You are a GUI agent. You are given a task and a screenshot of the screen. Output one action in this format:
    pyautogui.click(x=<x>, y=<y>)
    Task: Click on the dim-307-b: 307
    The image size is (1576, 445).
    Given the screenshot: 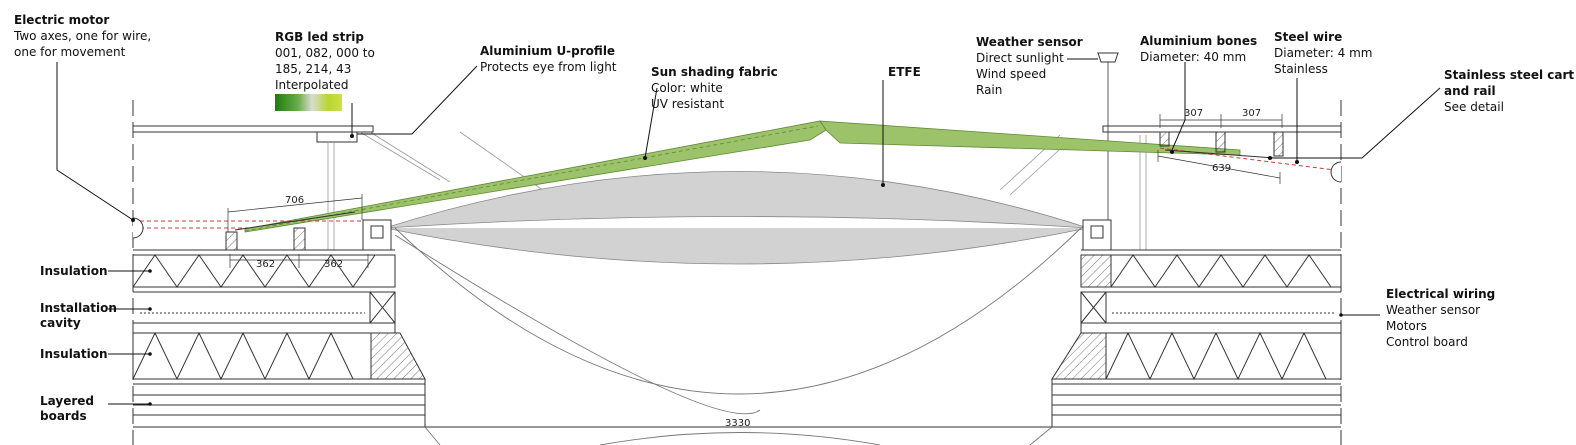 What is the action you would take?
    pyautogui.click(x=1251, y=113)
    